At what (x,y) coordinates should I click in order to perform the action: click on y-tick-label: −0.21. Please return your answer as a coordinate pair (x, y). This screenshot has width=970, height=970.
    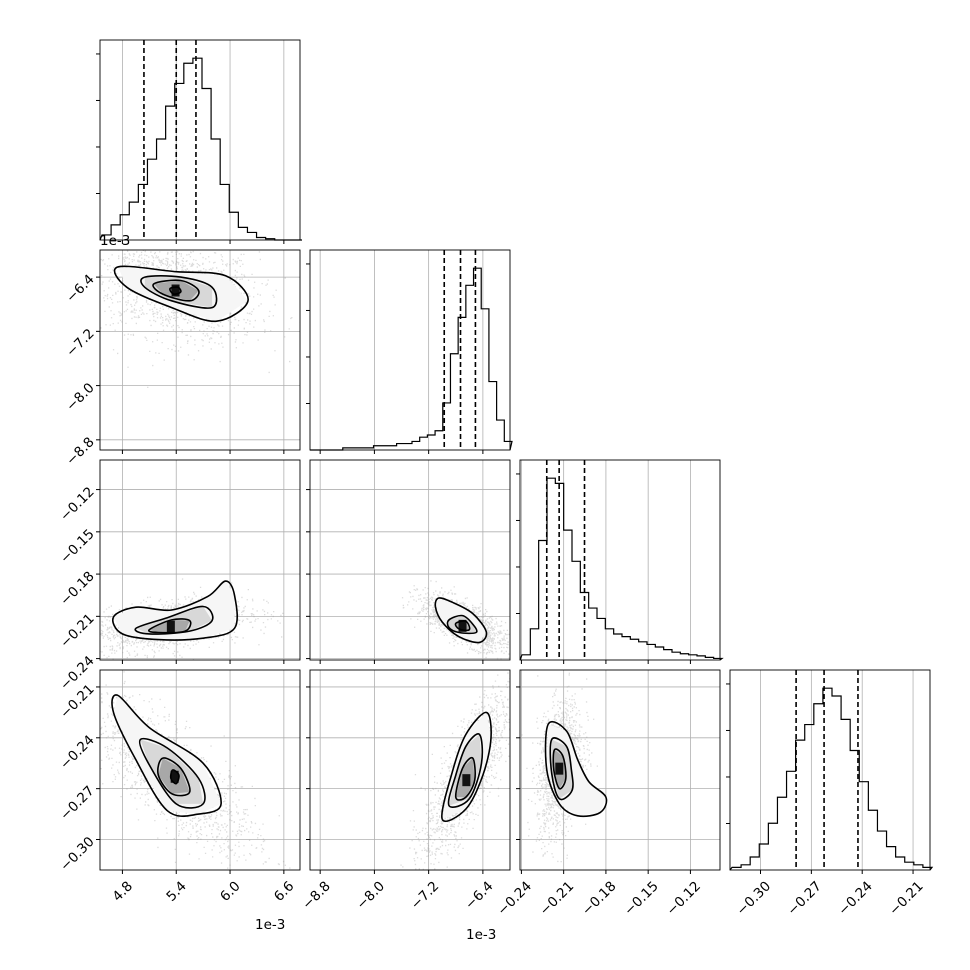
    Looking at the image, I should click on (77, 631).